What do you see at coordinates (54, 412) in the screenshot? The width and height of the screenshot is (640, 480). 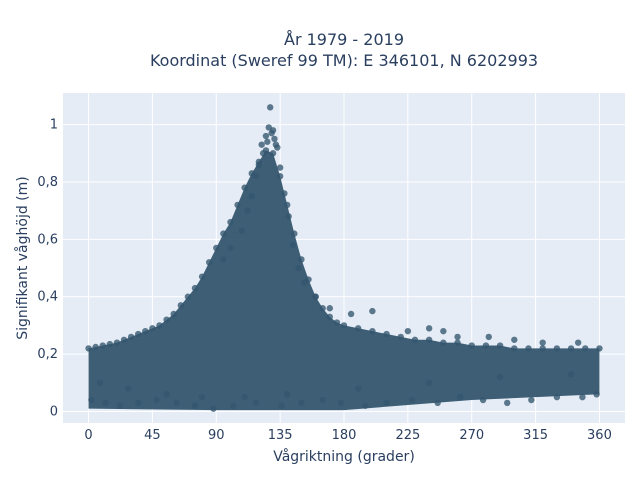 I see `y-tick-label: 0` at bounding box center [54, 412].